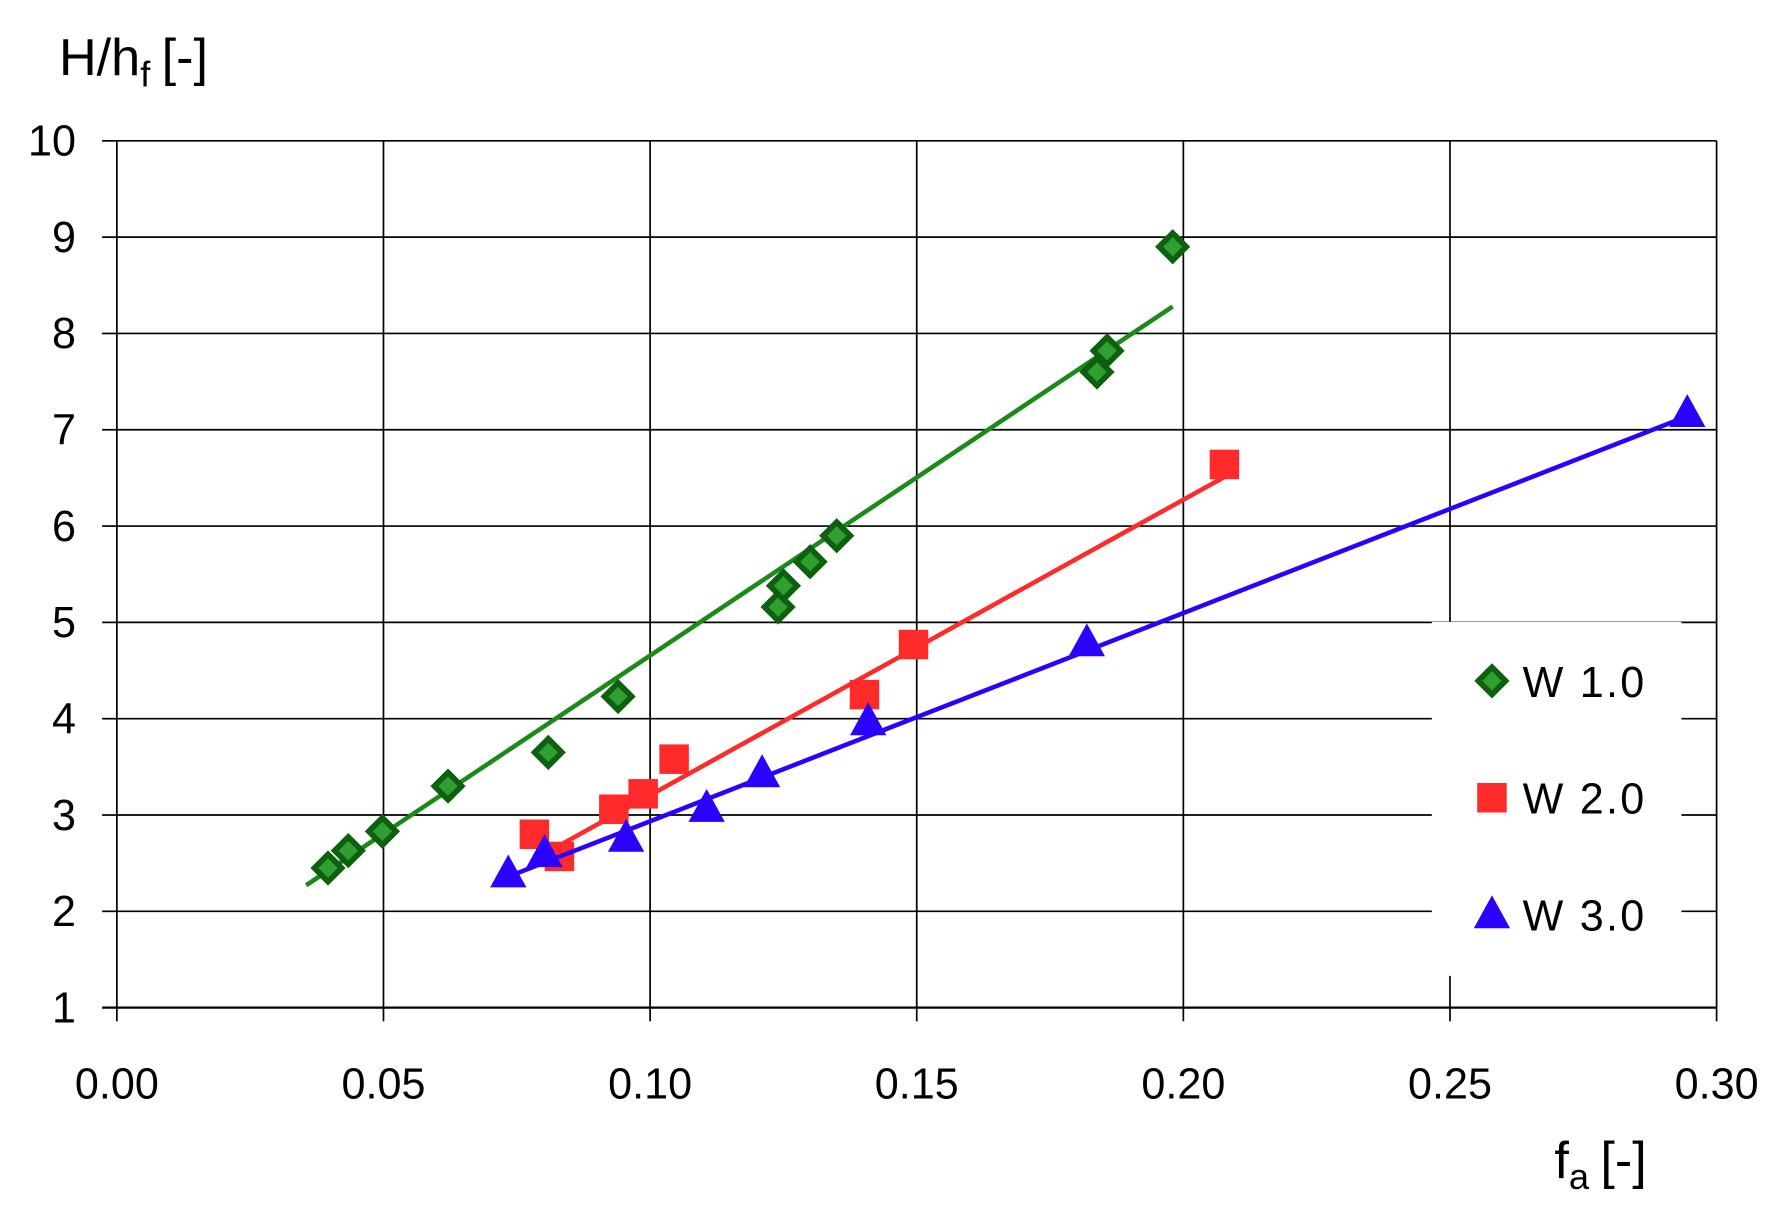 The image size is (1779, 1212). What do you see at coordinates (133, 61) in the screenshot?
I see `y-axis-label: H/hf [-]` at bounding box center [133, 61].